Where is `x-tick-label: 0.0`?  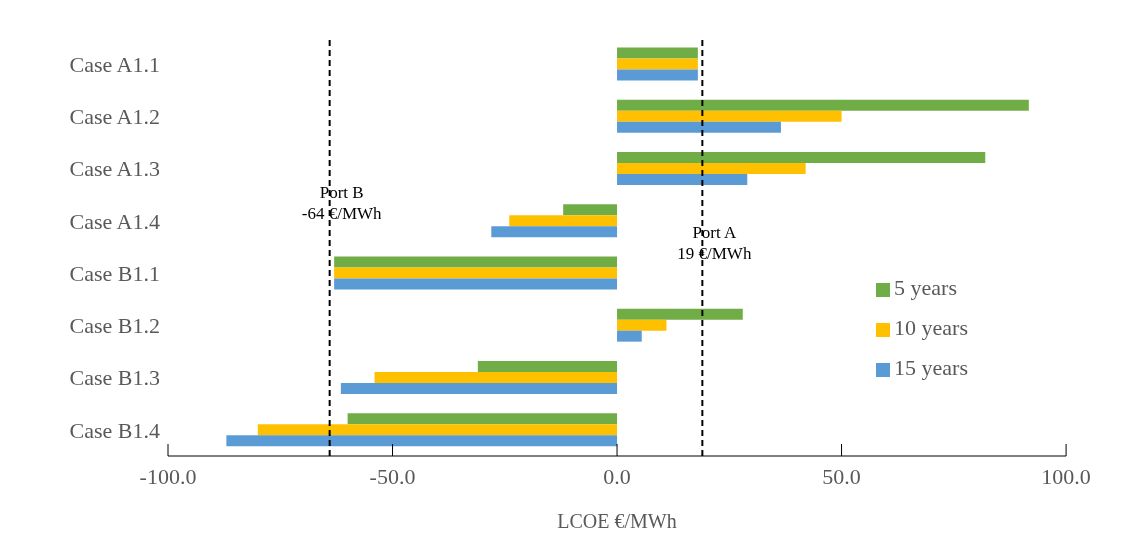
x-tick-label: 0.0 is located at coordinates (617, 476).